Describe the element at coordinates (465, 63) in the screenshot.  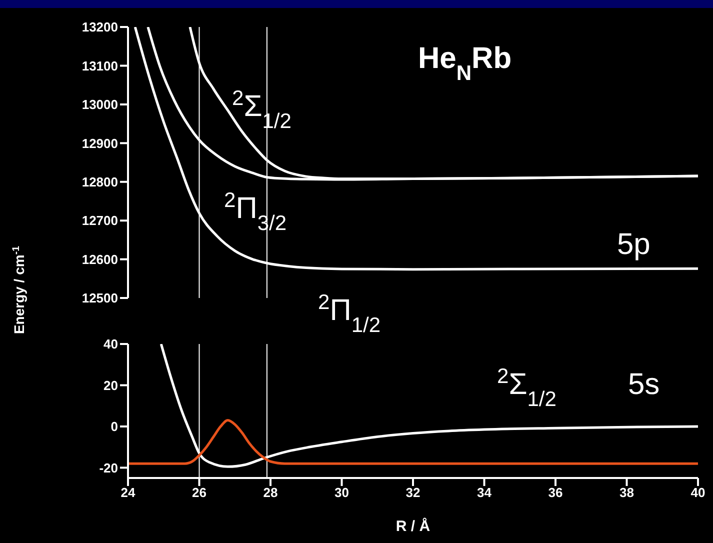
I see `text: He$_{N}$Rb` at that location.